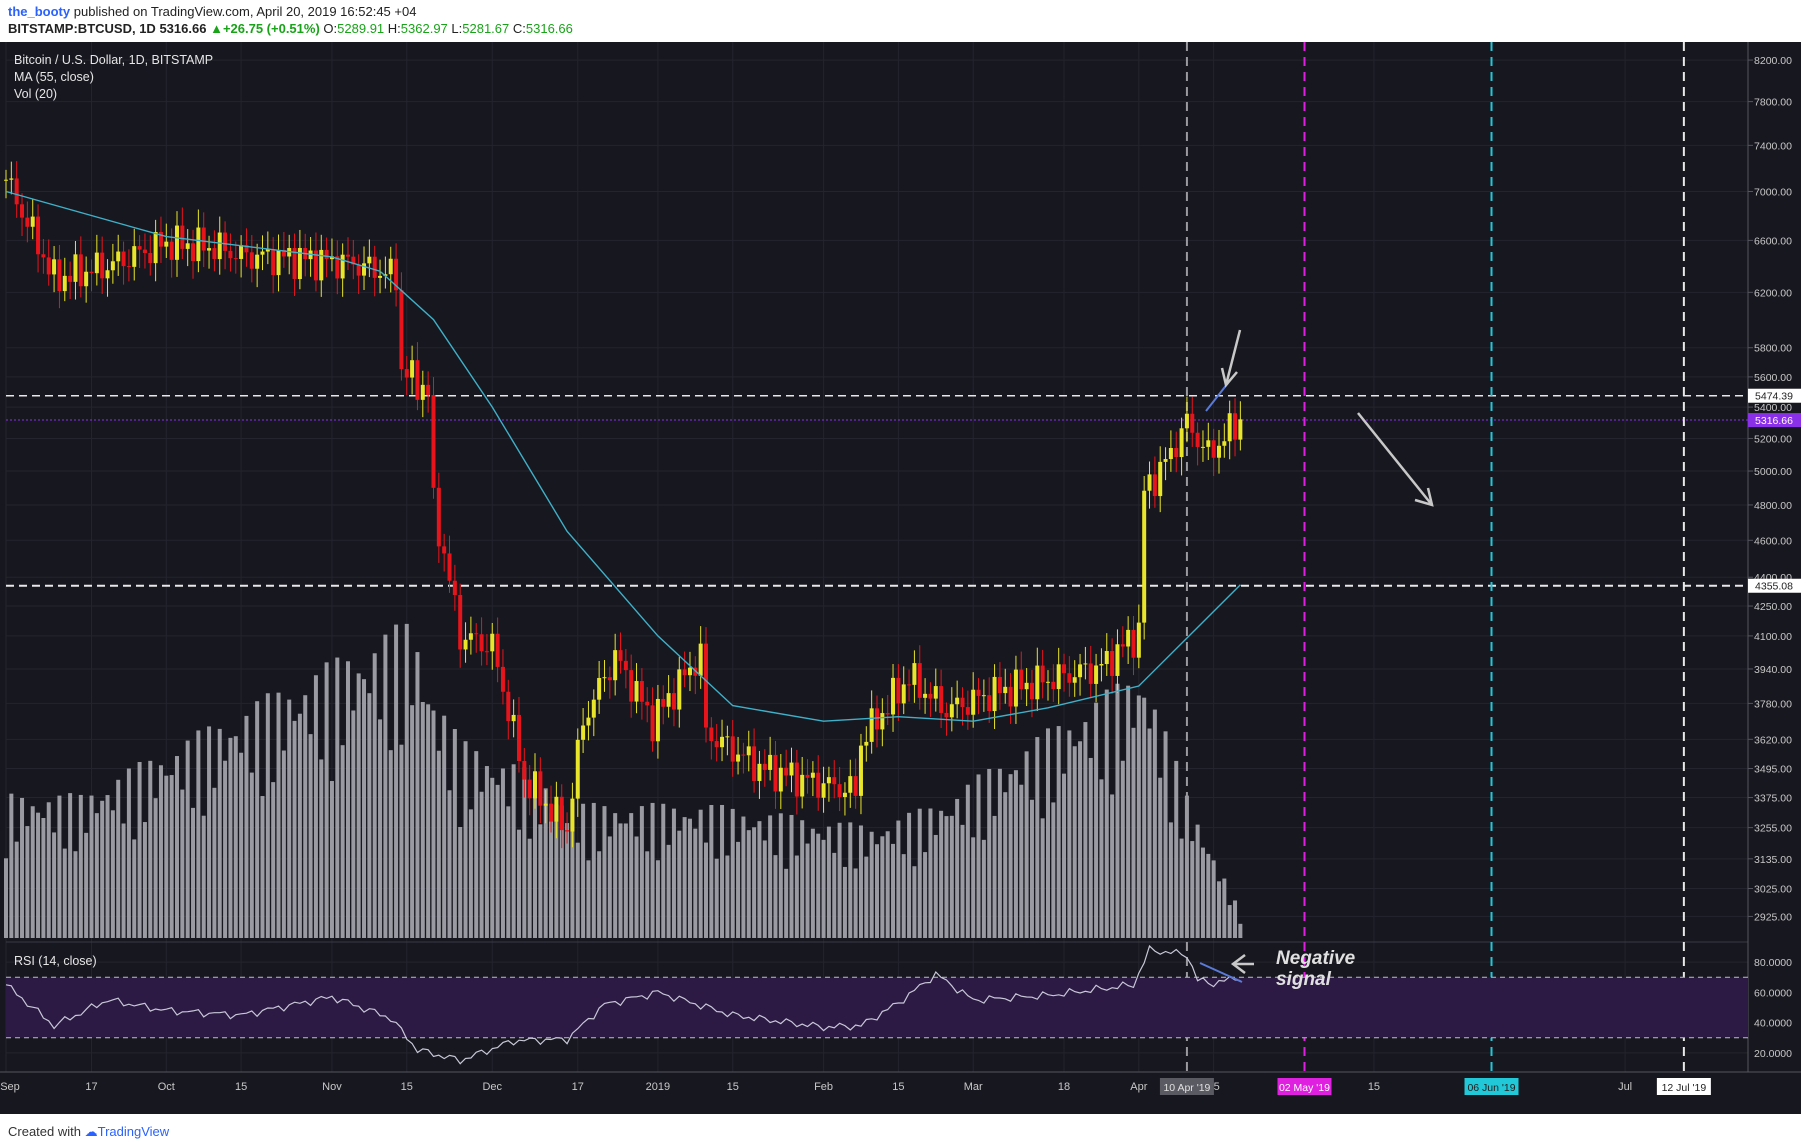 Image resolution: width=1801 pixels, height=1147 pixels. What do you see at coordinates (1773, 770) in the screenshot?
I see `price-tick-label: 3495.00` at bounding box center [1773, 770].